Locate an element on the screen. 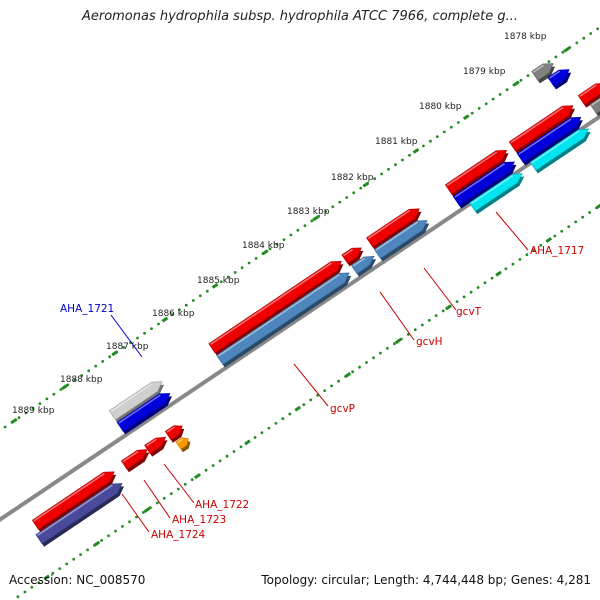  tick-label: 1884 kbp is located at coordinates (263, 246).